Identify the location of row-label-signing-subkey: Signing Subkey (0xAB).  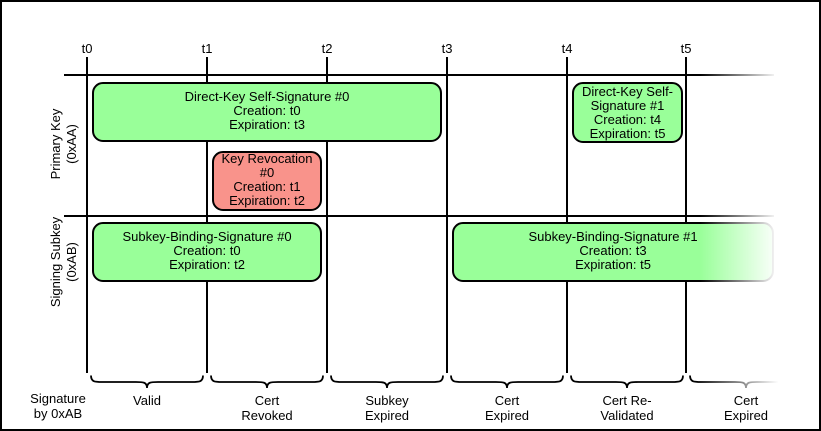
(63, 262).